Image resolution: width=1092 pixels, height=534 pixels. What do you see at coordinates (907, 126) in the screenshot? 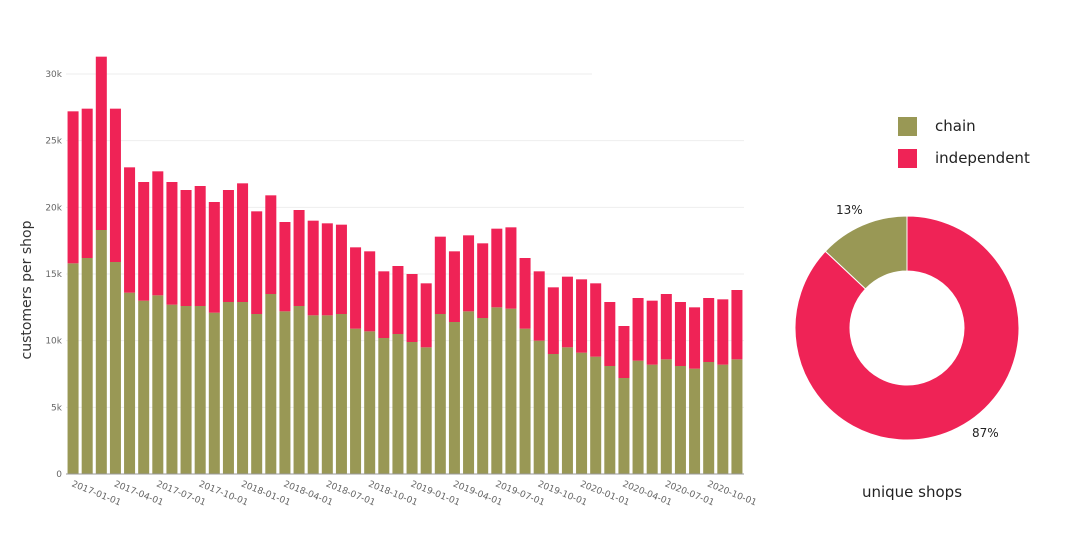
I see `legend-swatch-chain` at bounding box center [907, 126].